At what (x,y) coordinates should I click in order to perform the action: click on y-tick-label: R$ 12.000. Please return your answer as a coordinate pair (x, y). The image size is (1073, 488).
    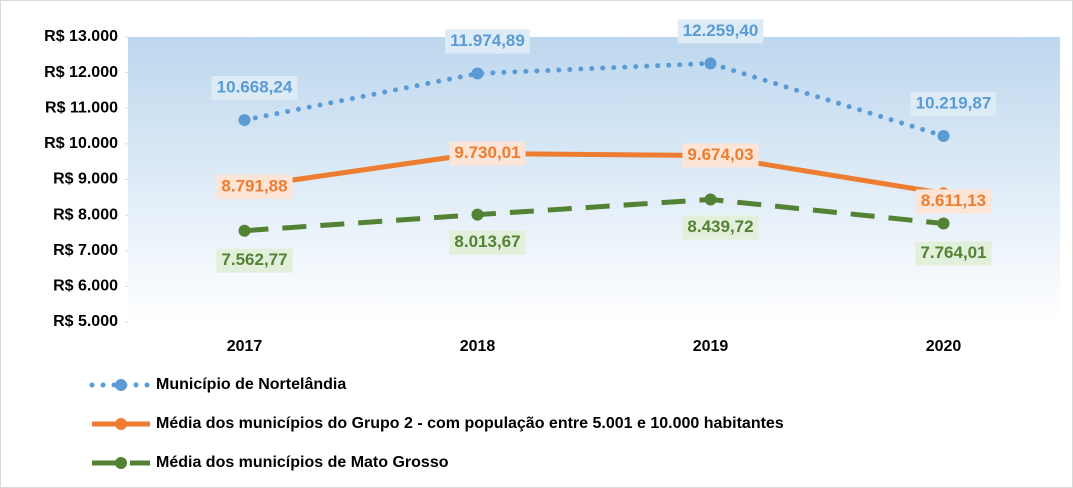
    Looking at the image, I should click on (81, 72).